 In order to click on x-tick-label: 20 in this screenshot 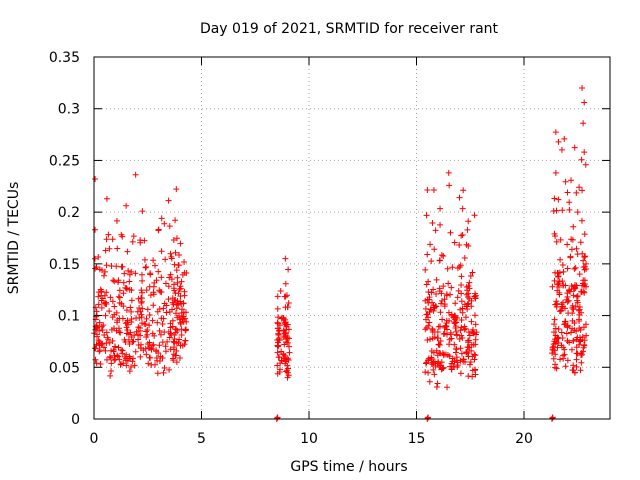, I will do `click(524, 439)`.